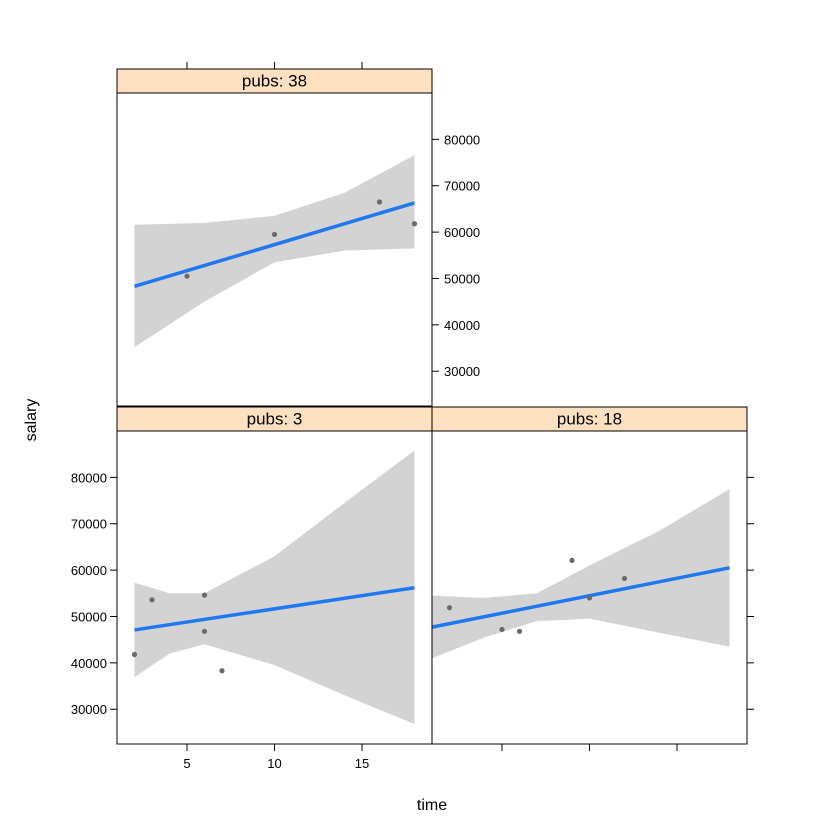 Image resolution: width=840 pixels, height=840 pixels. Describe the element at coordinates (31, 420) in the screenshot. I see `y-axis-title: salary` at that location.